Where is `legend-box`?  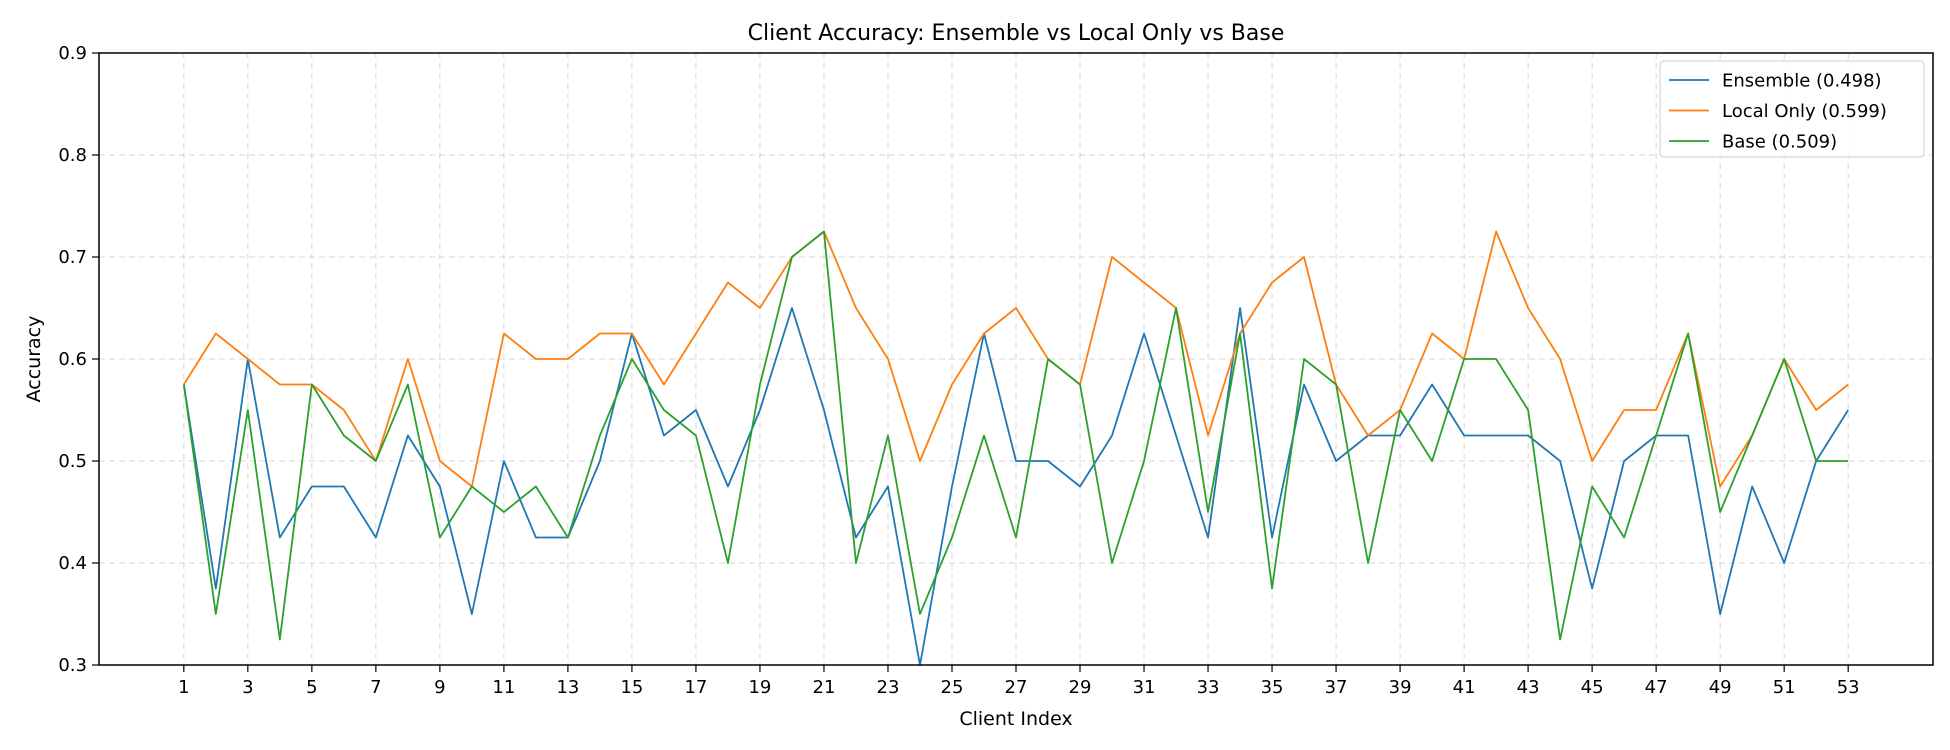
legend-box is located at coordinates (1792, 109).